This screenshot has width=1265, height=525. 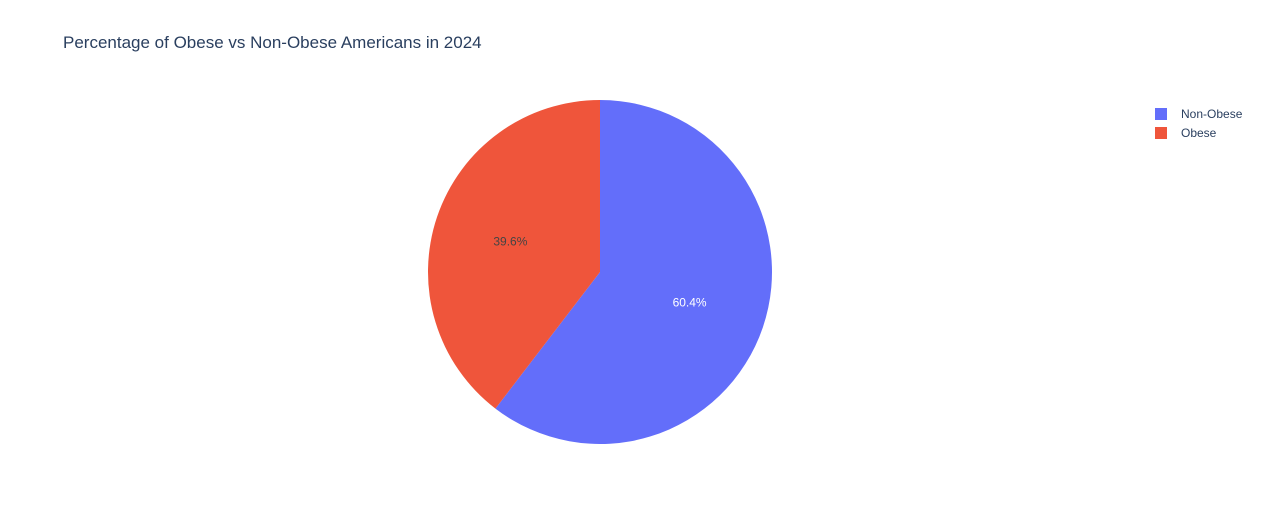 What do you see at coordinates (690, 302) in the screenshot?
I see `slice-label-non-obese: 60.4%` at bounding box center [690, 302].